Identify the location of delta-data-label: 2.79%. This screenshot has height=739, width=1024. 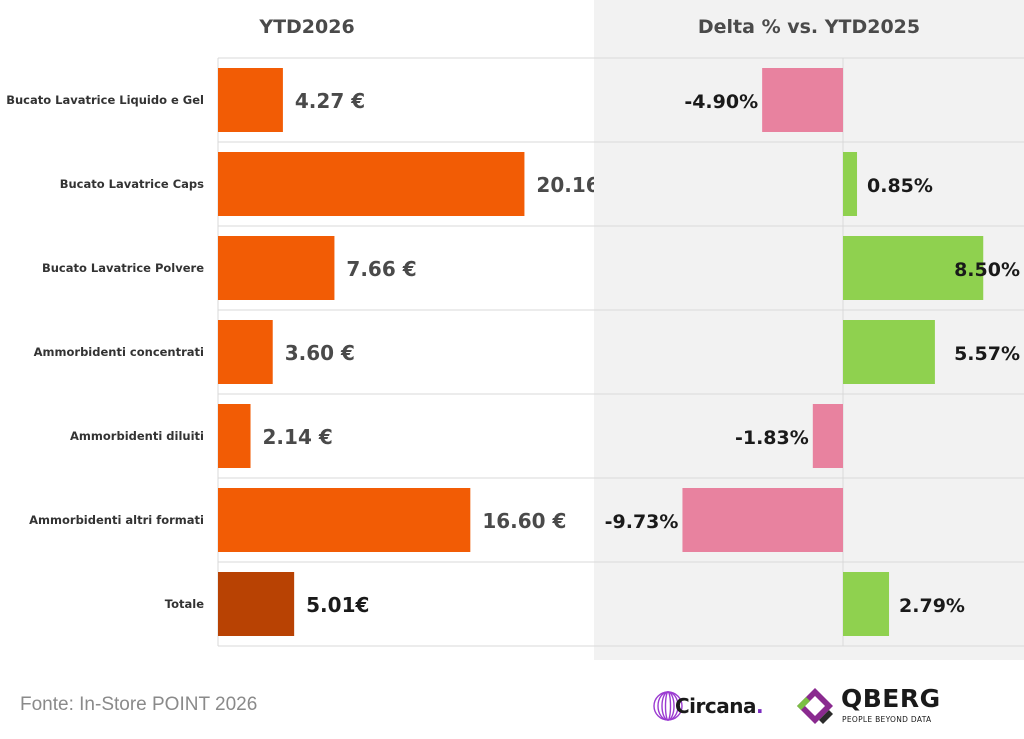
(932, 606).